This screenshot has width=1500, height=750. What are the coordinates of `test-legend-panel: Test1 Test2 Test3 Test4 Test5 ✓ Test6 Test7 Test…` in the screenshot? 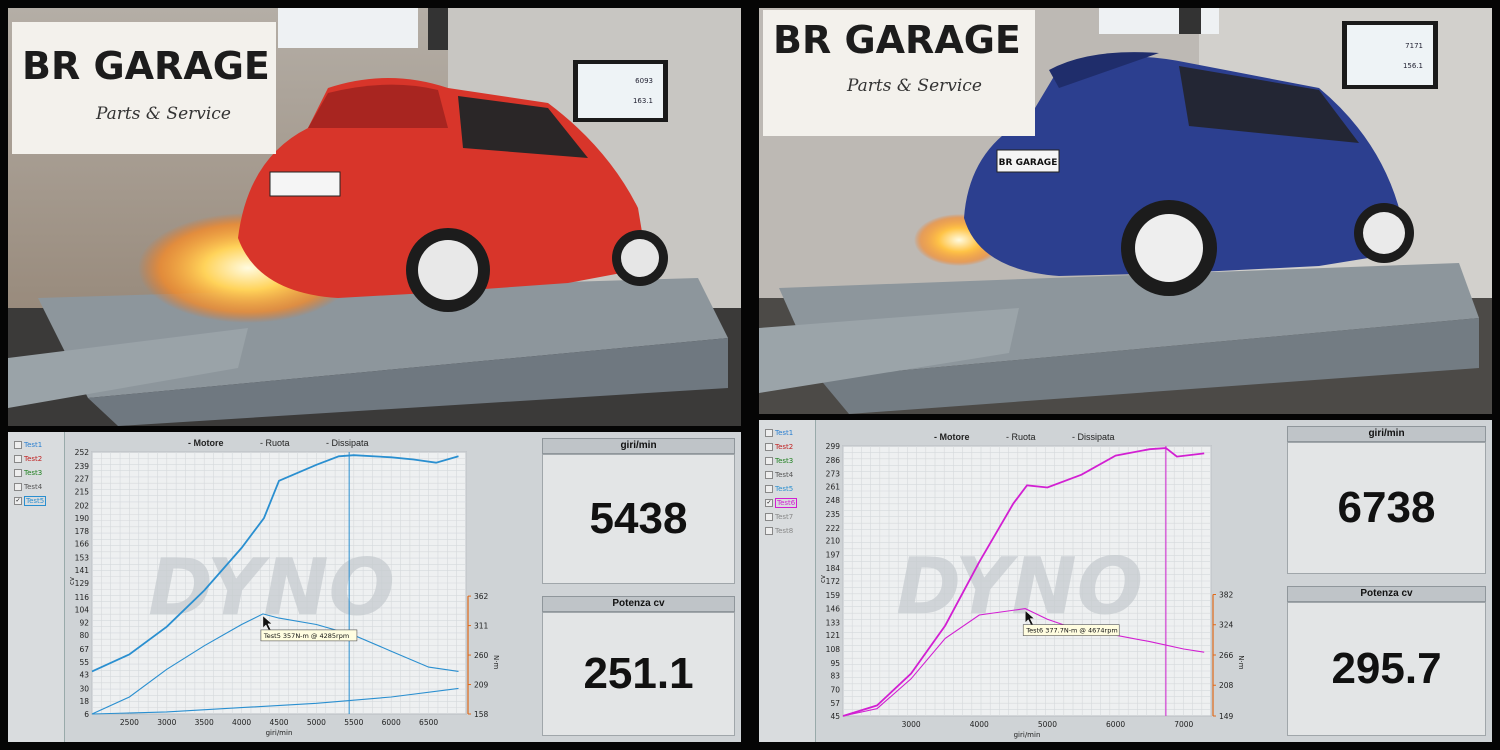 It's located at (787, 581).